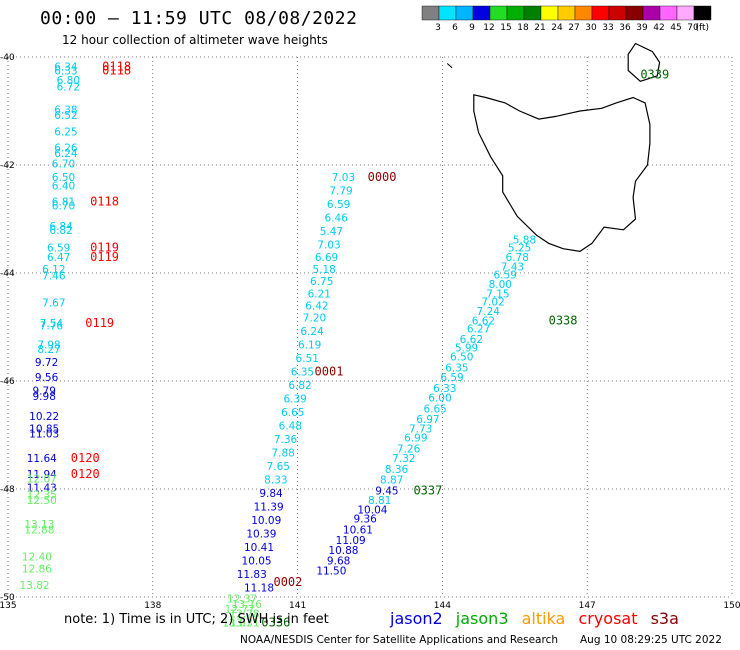 The width and height of the screenshot is (740, 650). Describe the element at coordinates (269, 508) in the screenshot. I see `swh-value: 11.39` at that location.